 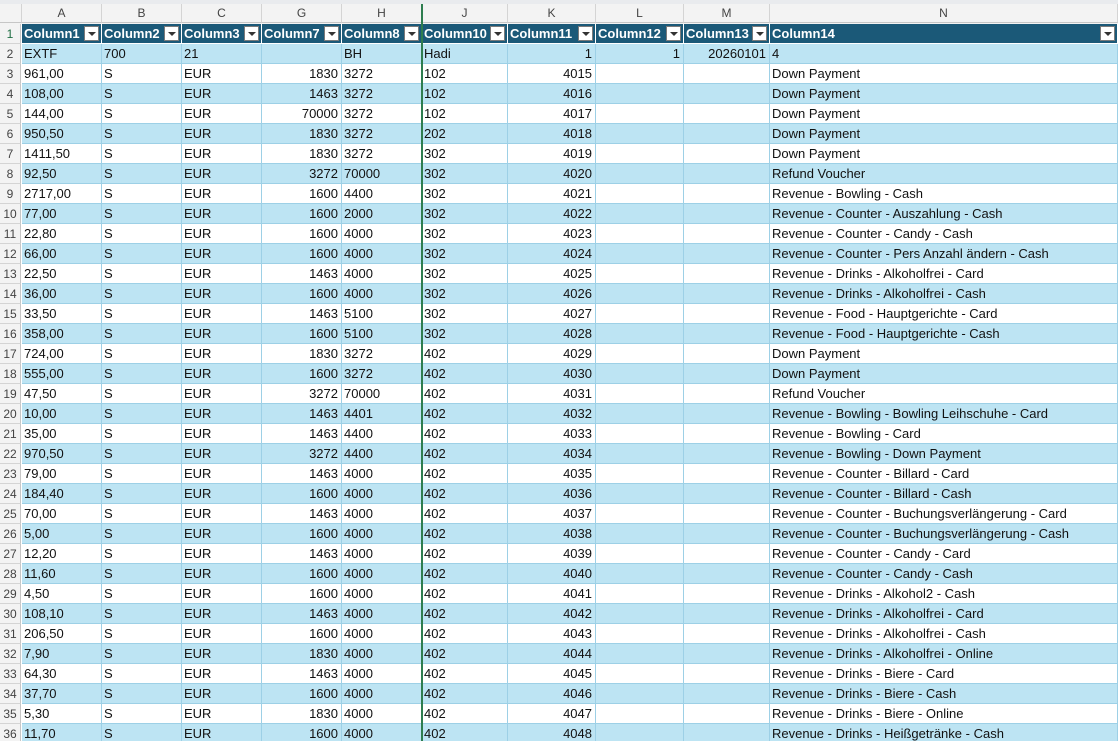 I want to click on table-cell: 4029, so click(x=552, y=354).